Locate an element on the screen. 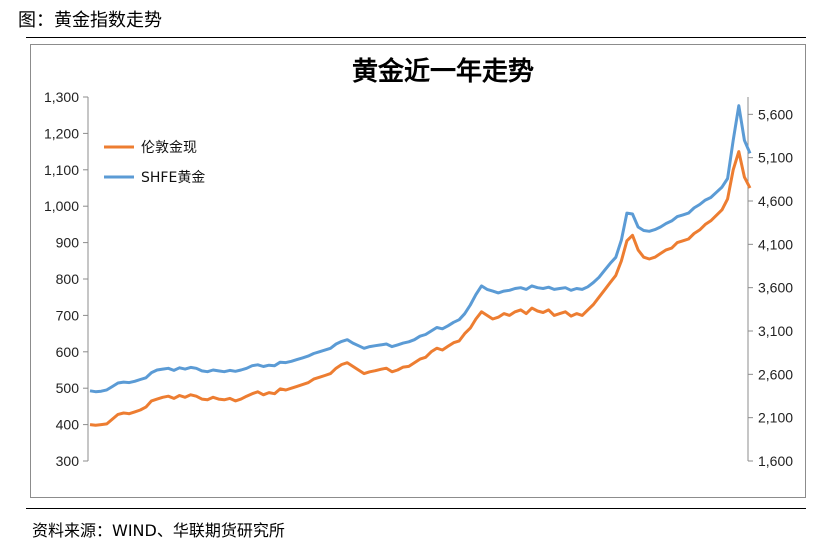 The height and width of the screenshot is (543, 828). right-tick-label: 4,100 is located at coordinates (775, 244).